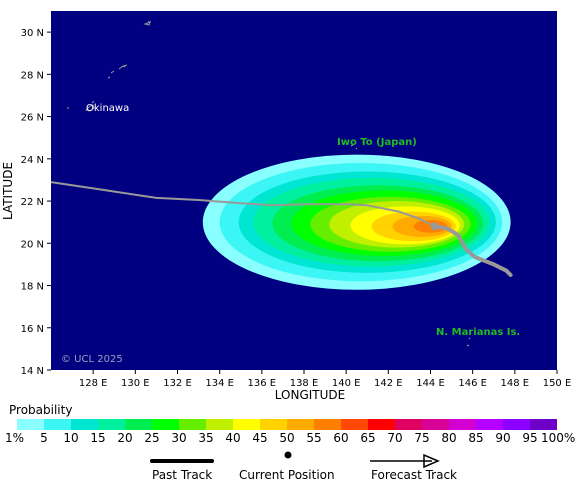  I want to click on probability-color-scale, so click(287, 424).